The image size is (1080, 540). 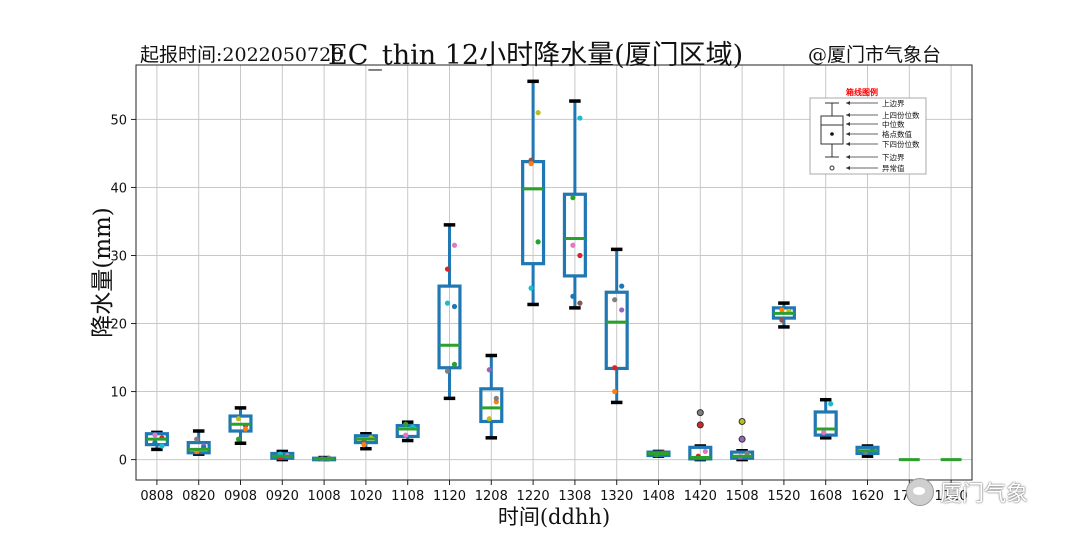 What do you see at coordinates (123, 461) in the screenshot?
I see `y-tick-label: 0` at bounding box center [123, 461].